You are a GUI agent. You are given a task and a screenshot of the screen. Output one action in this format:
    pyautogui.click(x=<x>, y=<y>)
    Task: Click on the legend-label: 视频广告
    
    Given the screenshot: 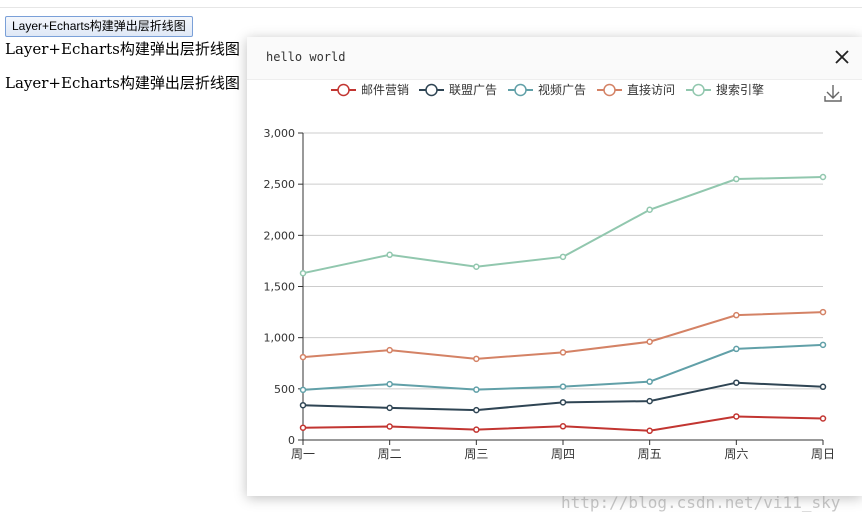 What is the action you would take?
    pyautogui.click(x=562, y=89)
    